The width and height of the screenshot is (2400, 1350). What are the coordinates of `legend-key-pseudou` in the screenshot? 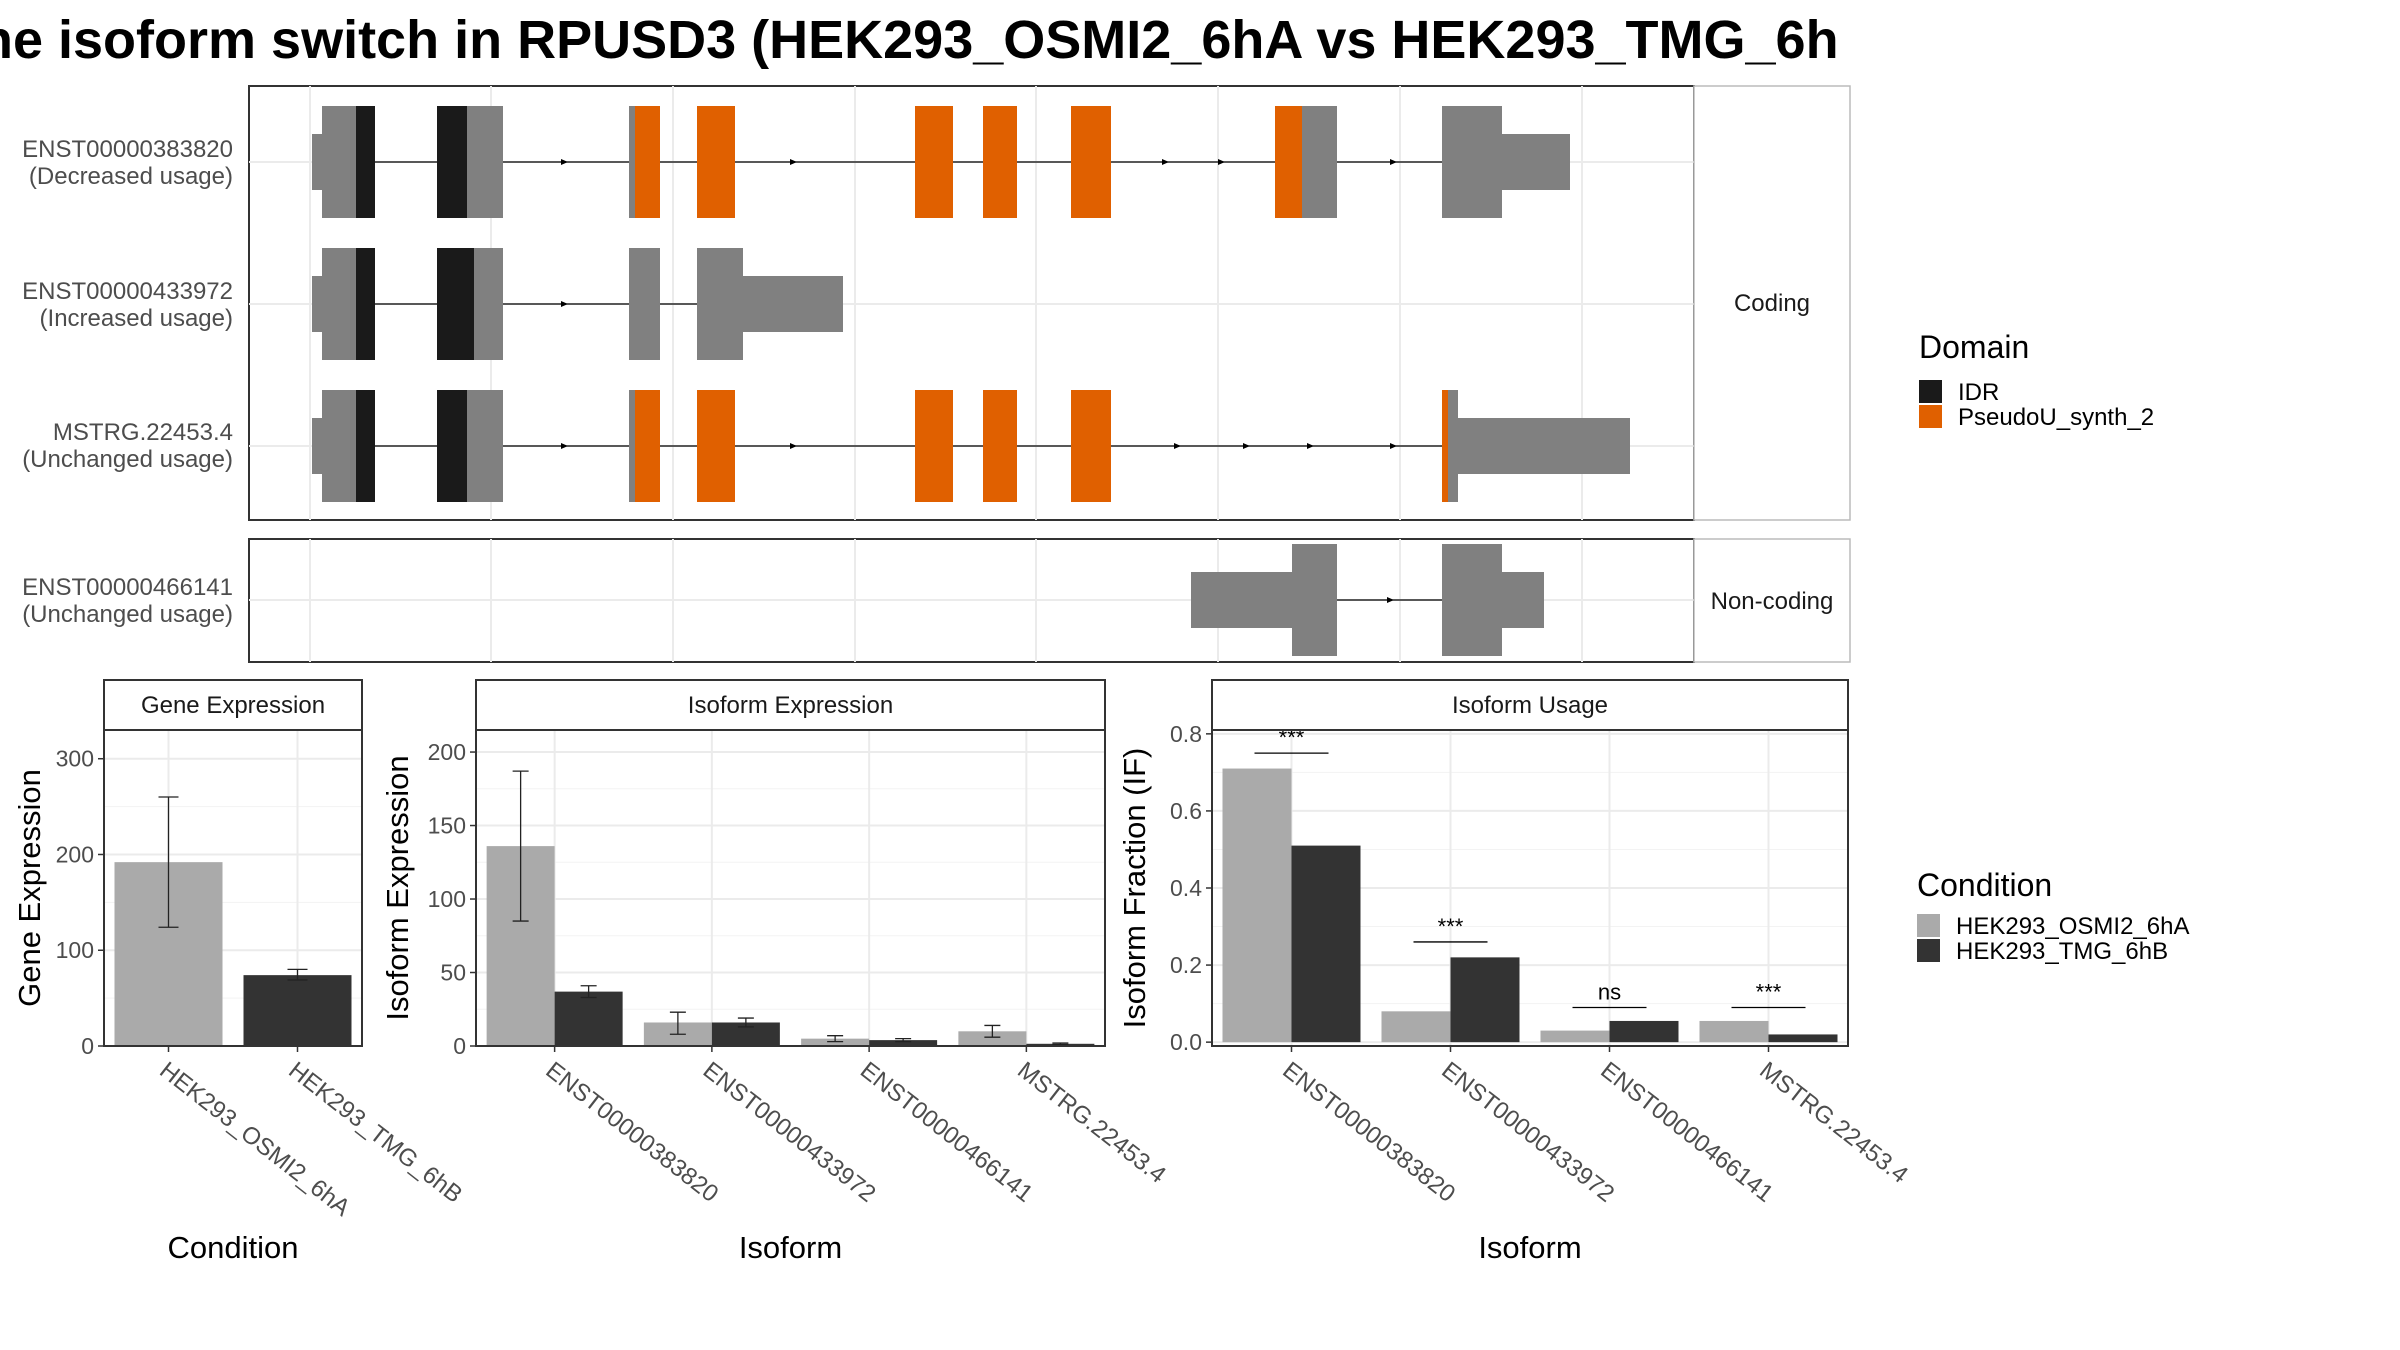 It's located at (1930, 416).